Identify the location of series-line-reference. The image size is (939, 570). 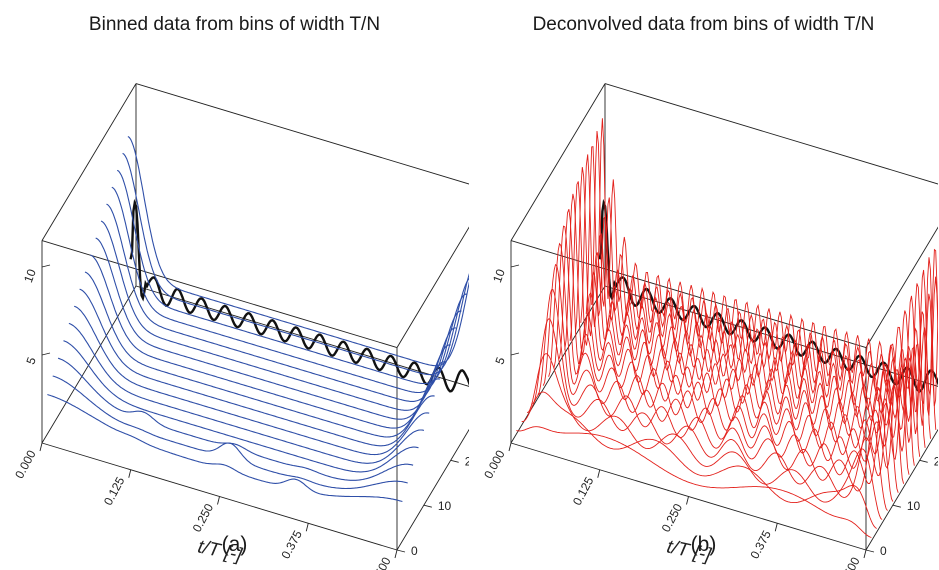
(299, 295).